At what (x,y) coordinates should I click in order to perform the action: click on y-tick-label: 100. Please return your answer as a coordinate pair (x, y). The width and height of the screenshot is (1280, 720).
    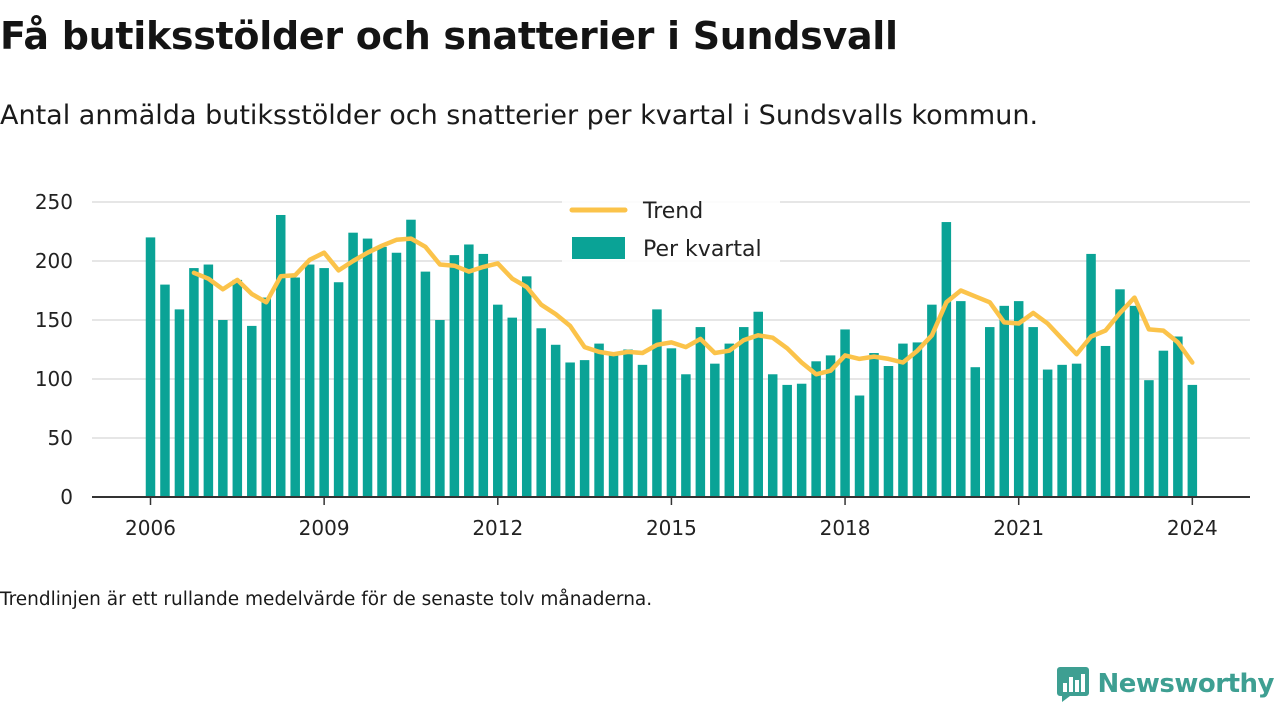
    Looking at the image, I should click on (54, 379).